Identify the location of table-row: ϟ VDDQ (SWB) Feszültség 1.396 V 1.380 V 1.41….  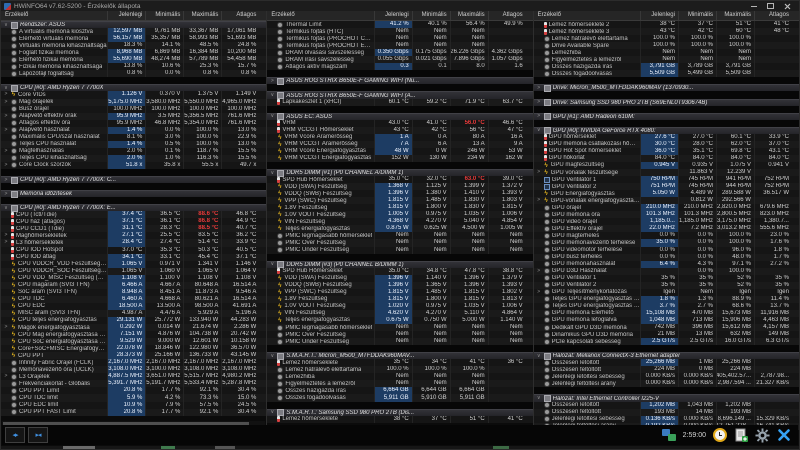
(400, 194).